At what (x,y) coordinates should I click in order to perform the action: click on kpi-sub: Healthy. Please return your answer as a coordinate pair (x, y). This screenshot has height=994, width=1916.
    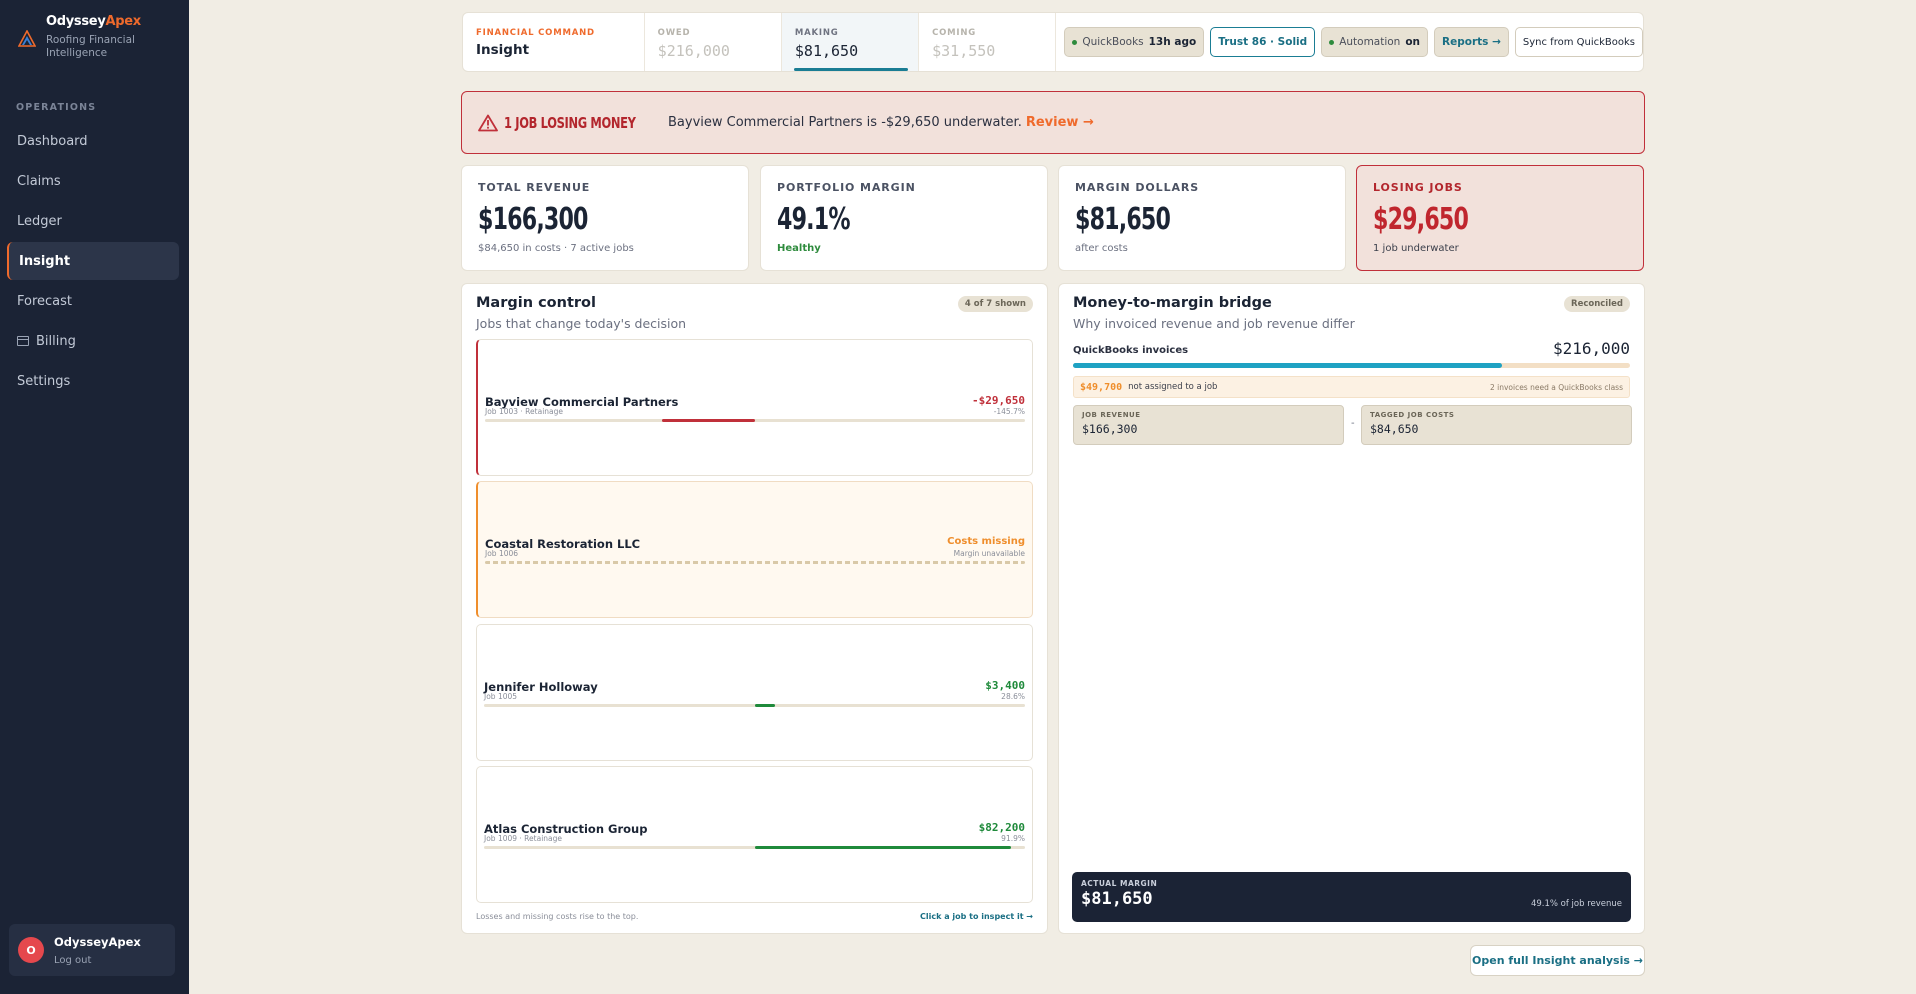
    Looking at the image, I should click on (799, 248).